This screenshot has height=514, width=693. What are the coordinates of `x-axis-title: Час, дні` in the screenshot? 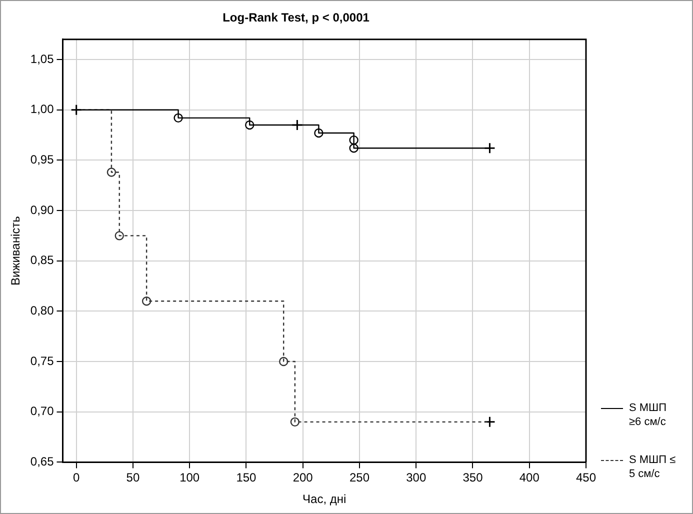 It's located at (324, 499).